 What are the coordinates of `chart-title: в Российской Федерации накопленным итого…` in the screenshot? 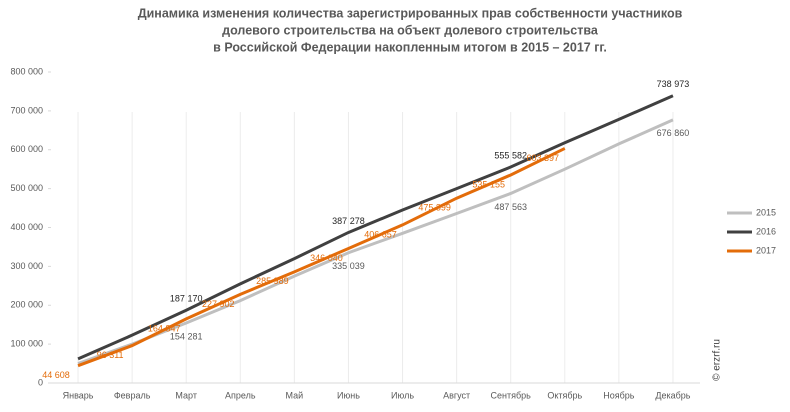 It's located at (410, 47).